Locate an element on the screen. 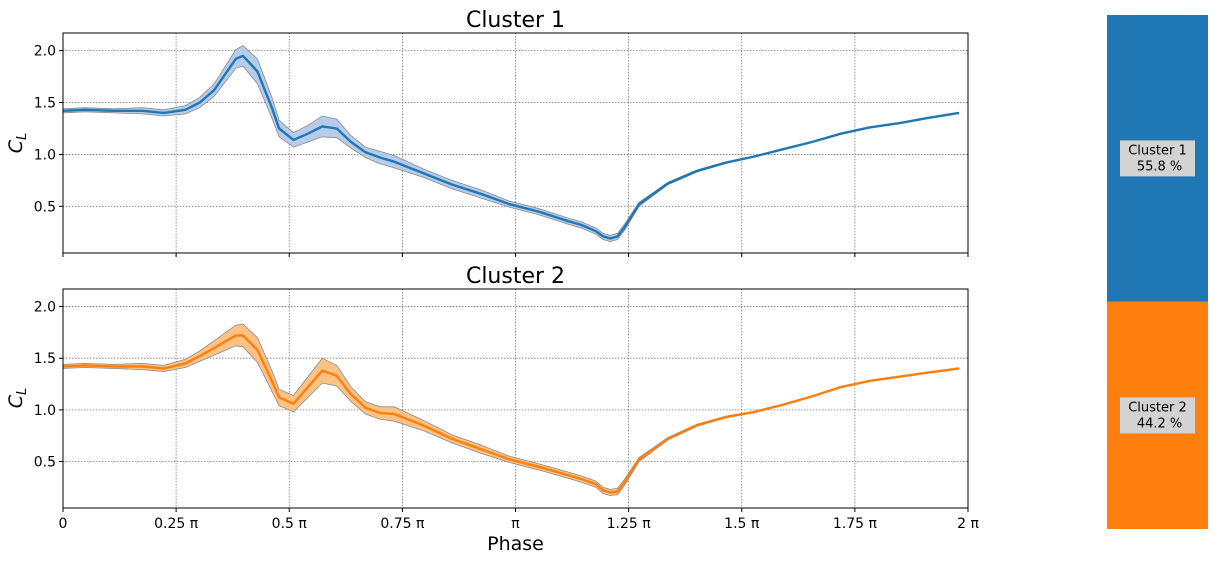 The image size is (1220, 562). x-tick-label: π is located at coordinates (515, 524).